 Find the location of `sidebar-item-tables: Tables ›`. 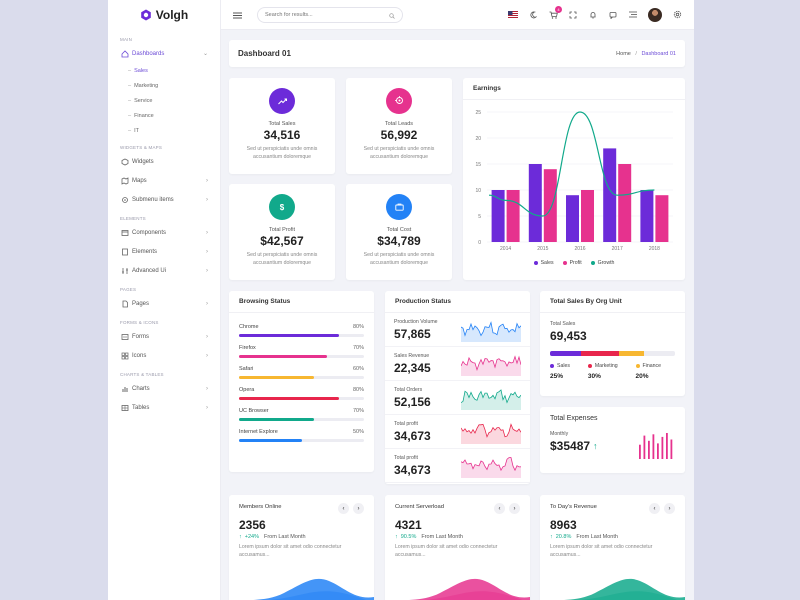

sidebar-item-tables: Tables › is located at coordinates (164, 407).